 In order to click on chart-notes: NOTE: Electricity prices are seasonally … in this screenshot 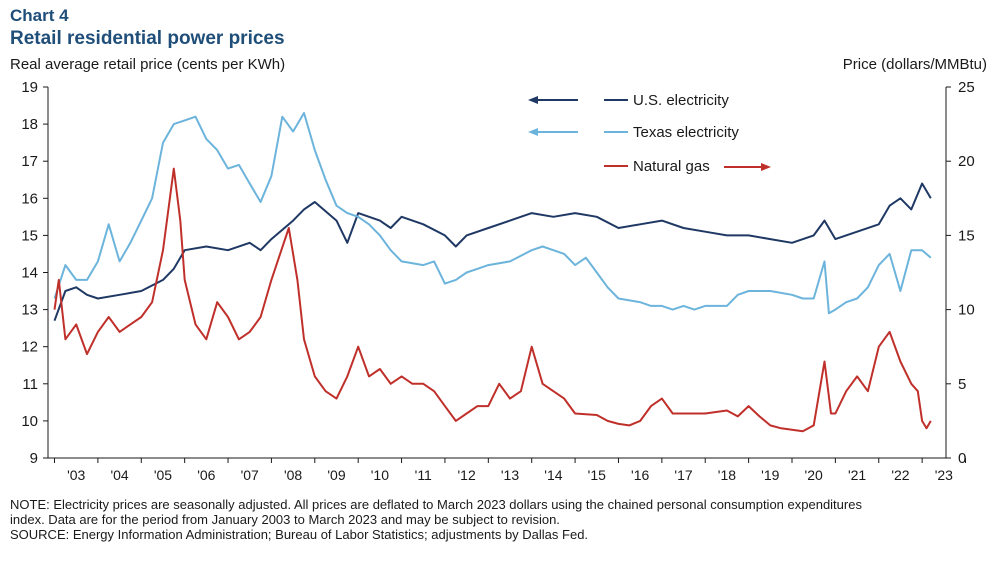, I will do `click(497, 519)`.